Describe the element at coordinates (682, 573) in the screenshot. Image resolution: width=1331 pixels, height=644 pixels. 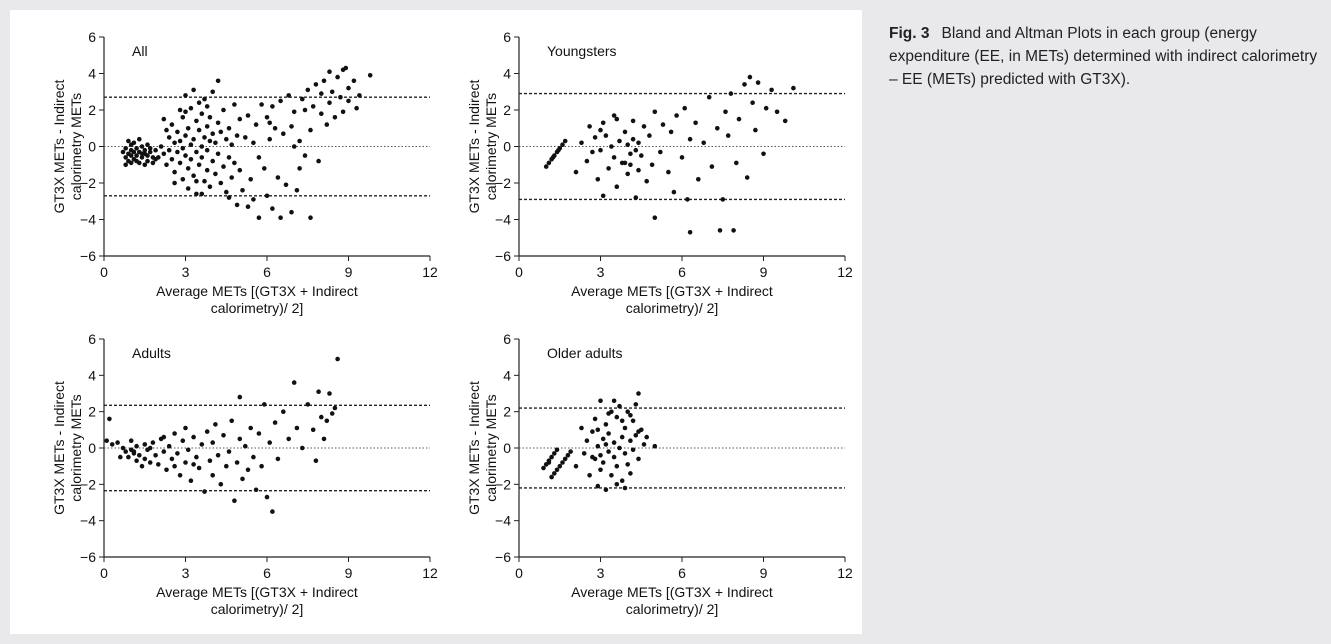
I see `x-tick-label: 6` at that location.